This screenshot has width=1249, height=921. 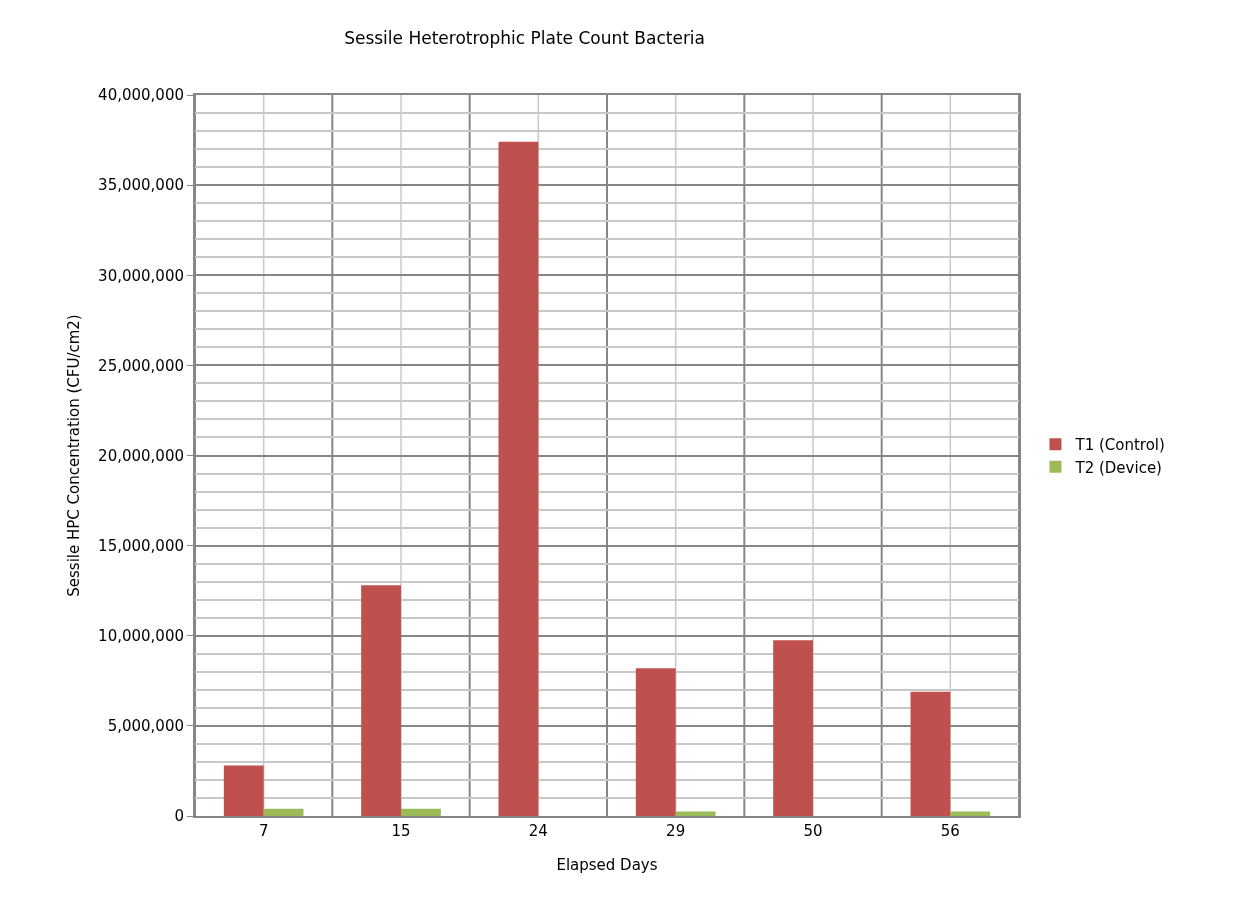 I want to click on x-tick-label: 50, so click(x=813, y=831).